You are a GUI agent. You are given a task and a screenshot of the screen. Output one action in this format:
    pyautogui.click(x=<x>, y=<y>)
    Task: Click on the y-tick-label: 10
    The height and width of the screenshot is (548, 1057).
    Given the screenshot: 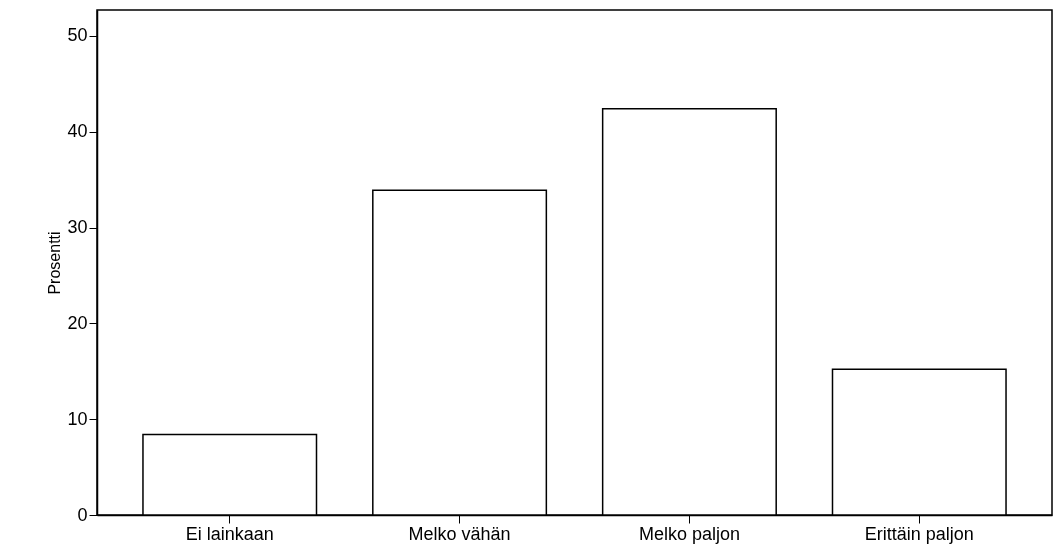 What is the action you would take?
    pyautogui.click(x=77, y=418)
    